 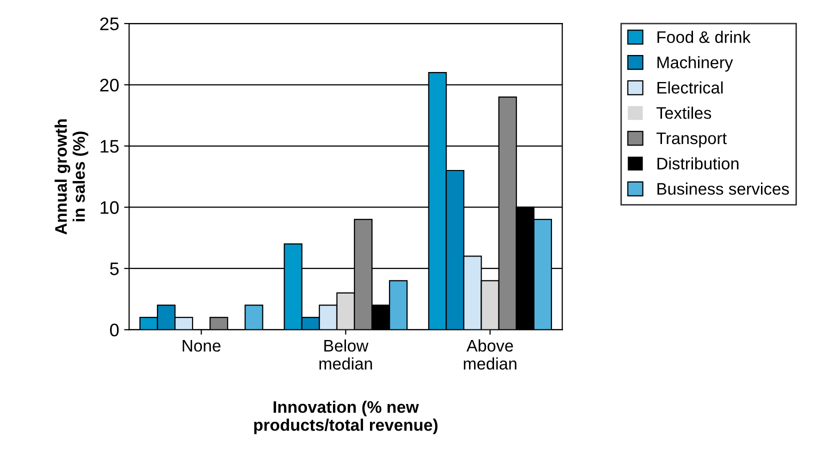 I want to click on y-tick-label: 20, so click(x=109, y=85).